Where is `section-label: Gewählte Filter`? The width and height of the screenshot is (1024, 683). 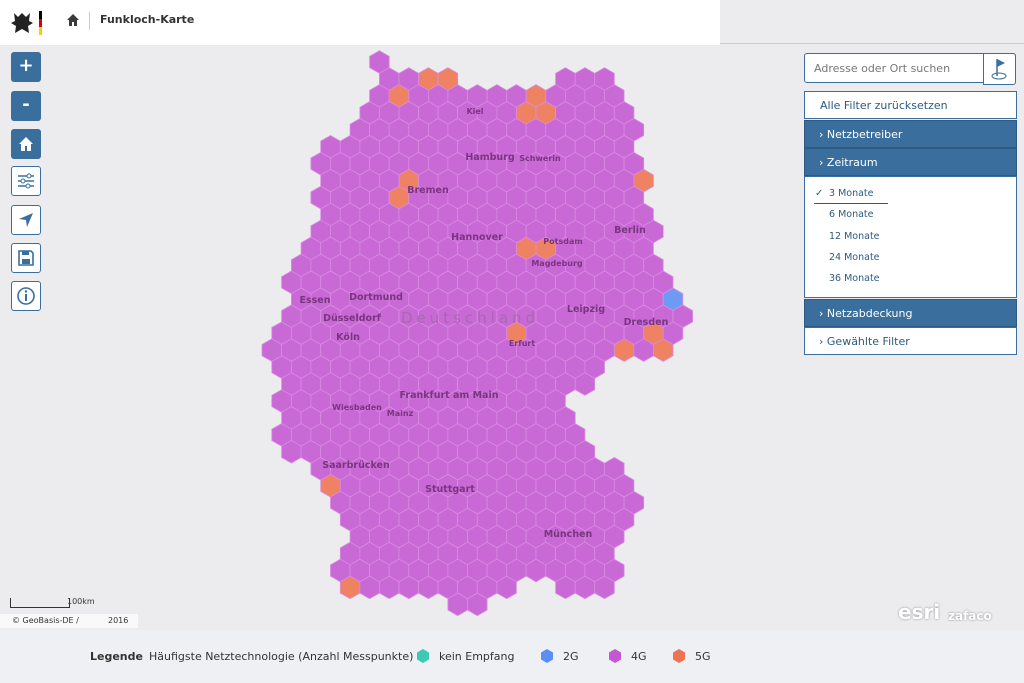
section-label: Gewählte Filter is located at coordinates (868, 341).